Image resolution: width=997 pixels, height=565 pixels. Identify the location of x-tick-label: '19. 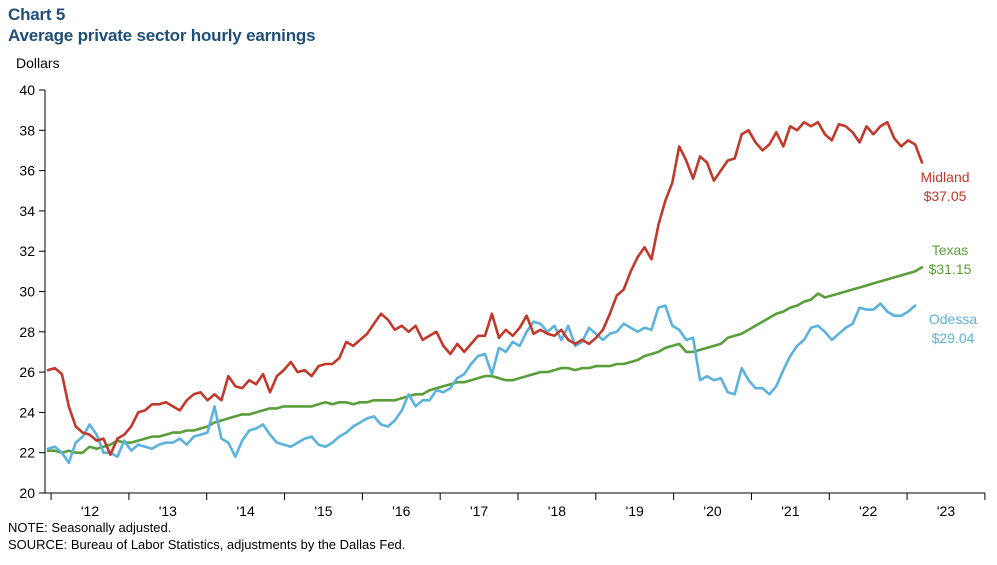
(635, 511).